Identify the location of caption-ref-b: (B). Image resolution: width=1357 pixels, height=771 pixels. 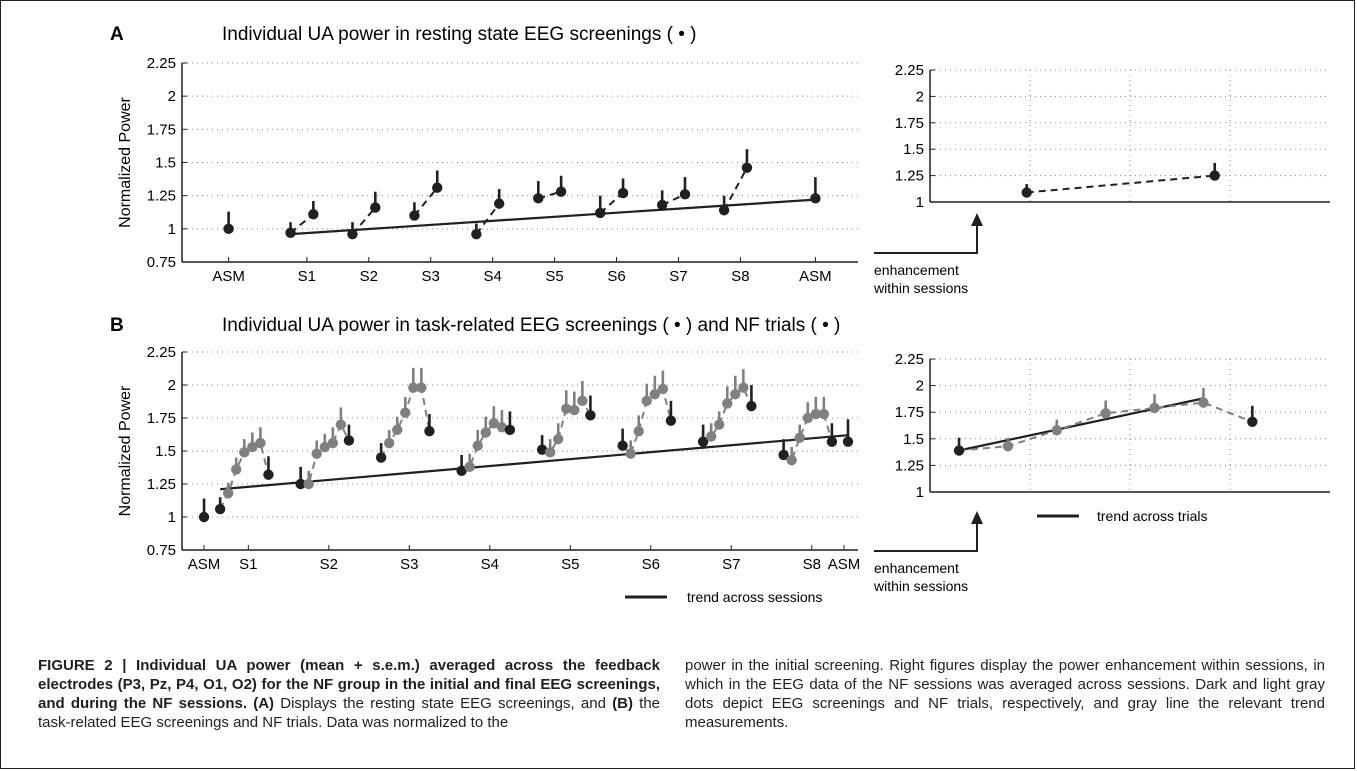
(622, 703).